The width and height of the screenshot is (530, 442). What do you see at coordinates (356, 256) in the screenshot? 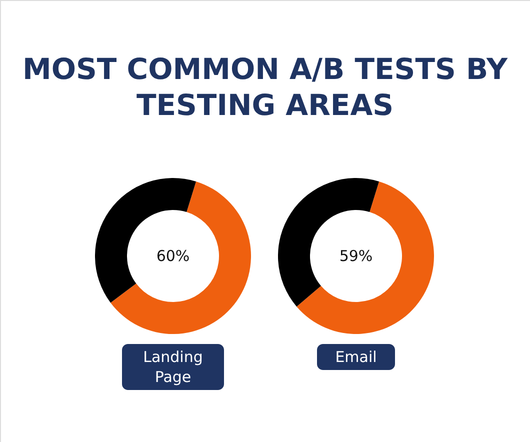
I see `text: 59%` at bounding box center [356, 256].